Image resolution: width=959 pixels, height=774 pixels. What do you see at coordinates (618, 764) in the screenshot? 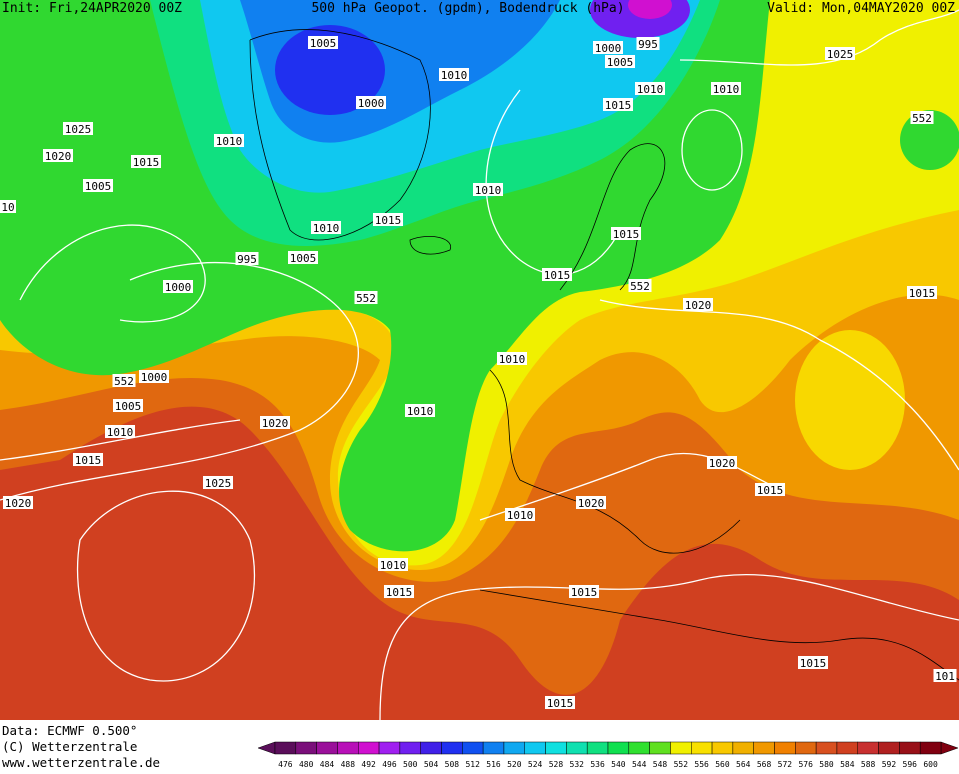
I see `scale-label: 540` at bounding box center [618, 764].